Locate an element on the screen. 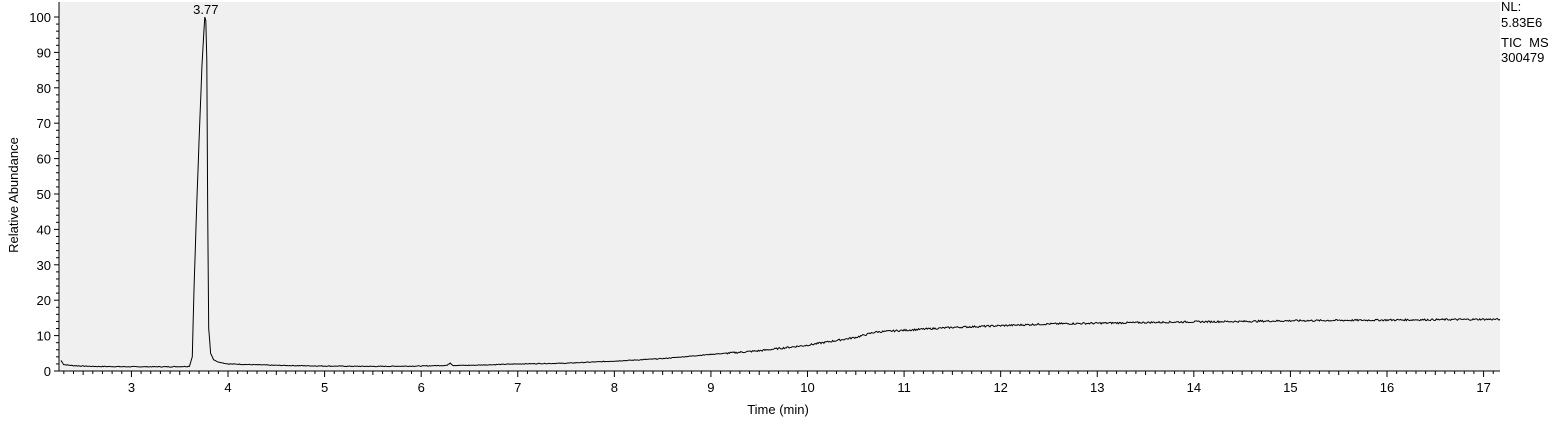 The image size is (1555, 427). x-tick-label: 15 is located at coordinates (1290, 387).